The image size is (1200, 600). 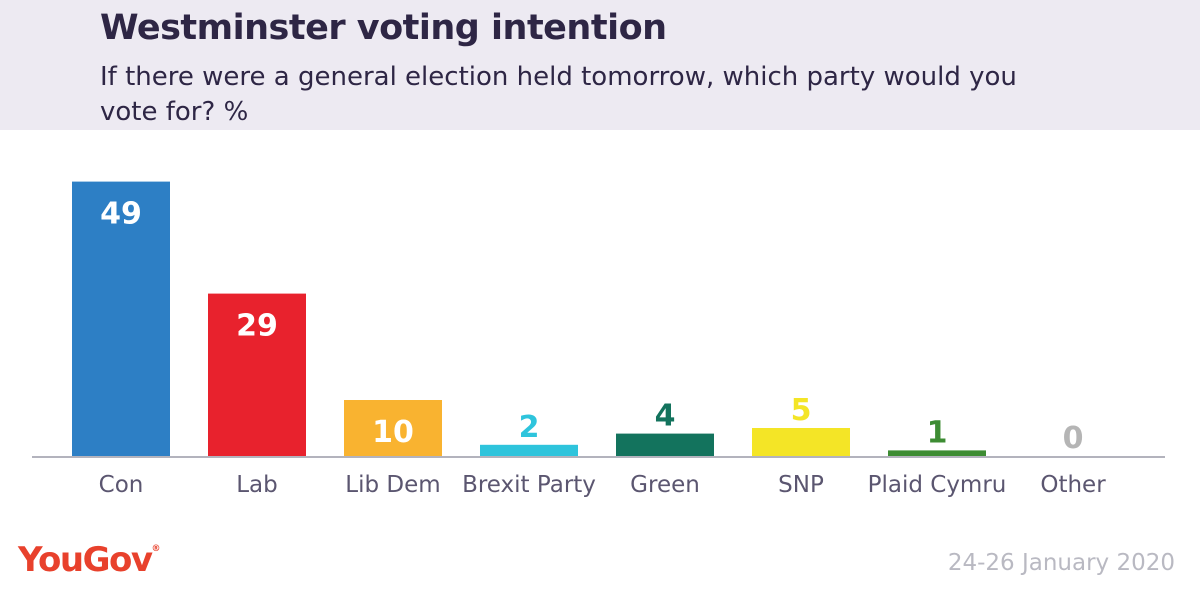 I want to click on data-label: 10, so click(x=393, y=432).